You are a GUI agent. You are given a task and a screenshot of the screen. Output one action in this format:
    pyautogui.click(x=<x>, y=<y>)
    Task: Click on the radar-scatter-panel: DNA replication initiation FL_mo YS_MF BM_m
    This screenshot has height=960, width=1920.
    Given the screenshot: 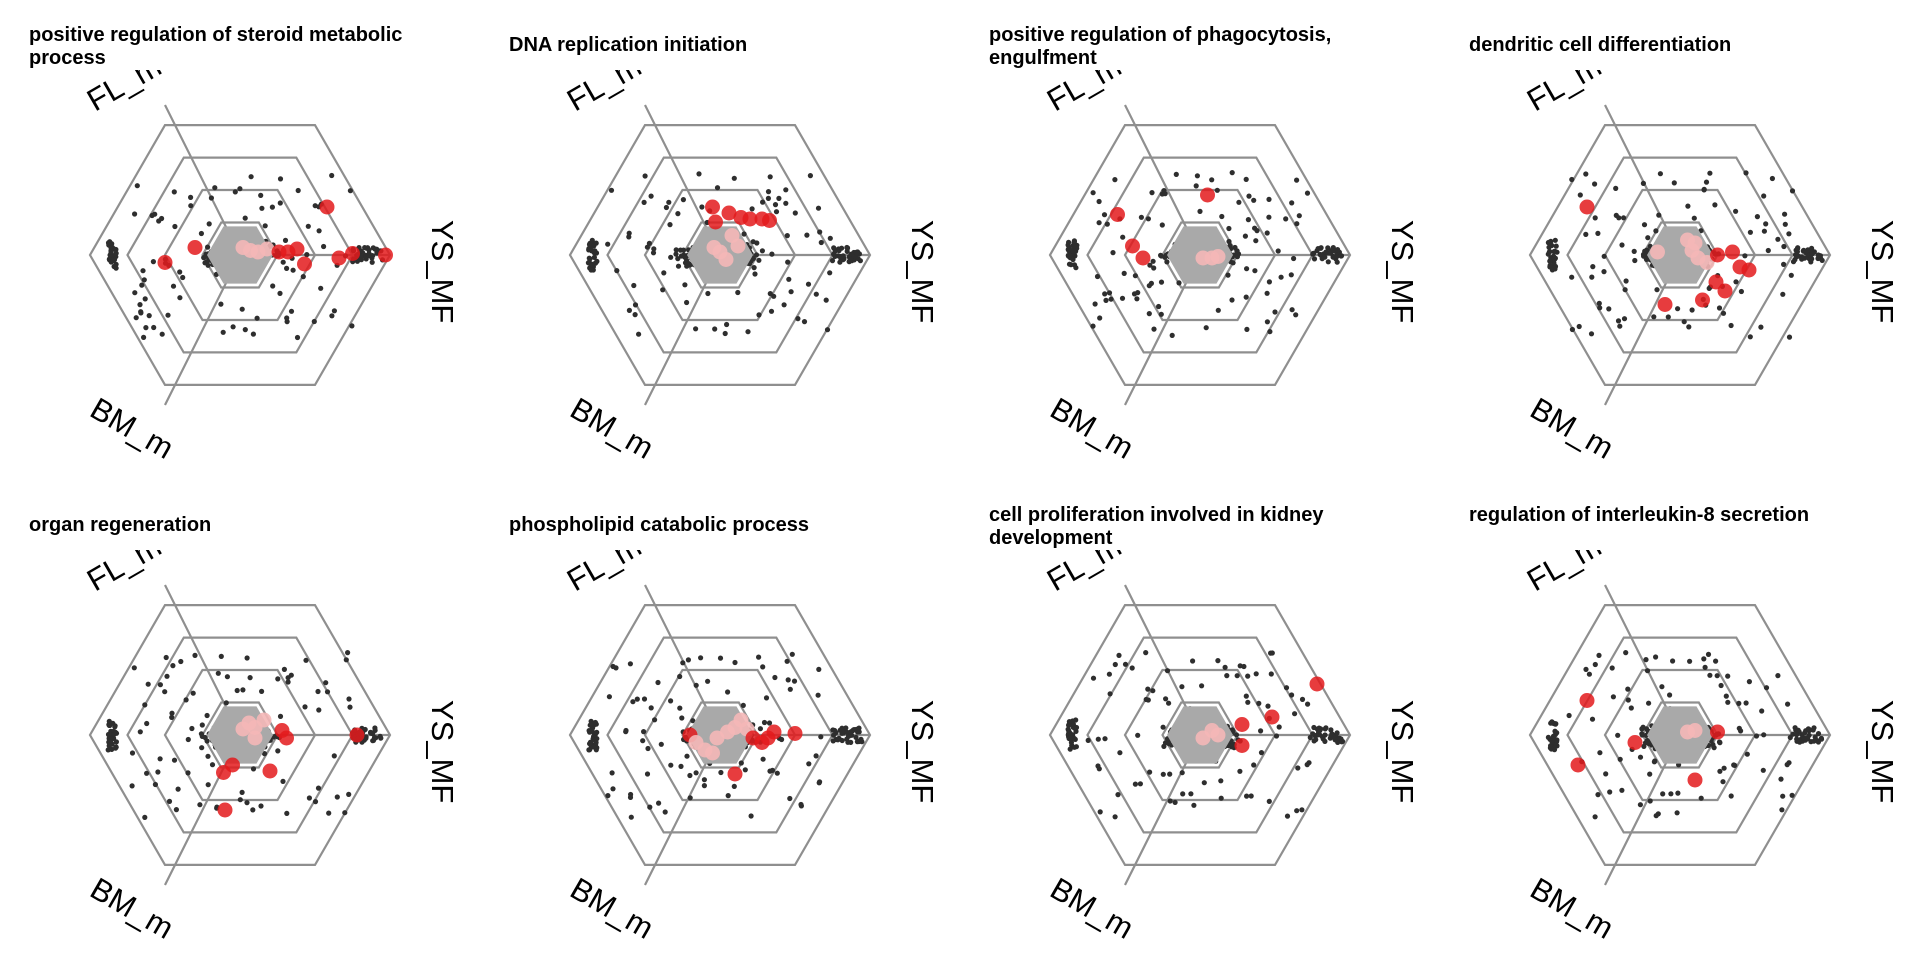 What is the action you would take?
    pyautogui.click(x=720, y=235)
    